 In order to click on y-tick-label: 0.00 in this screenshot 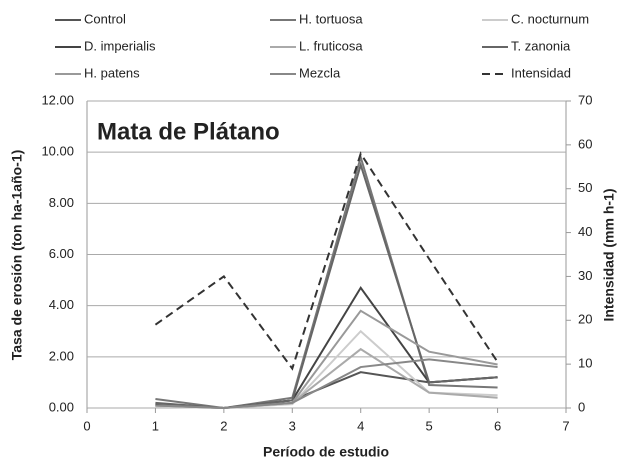, I will do `click(61, 406)`.